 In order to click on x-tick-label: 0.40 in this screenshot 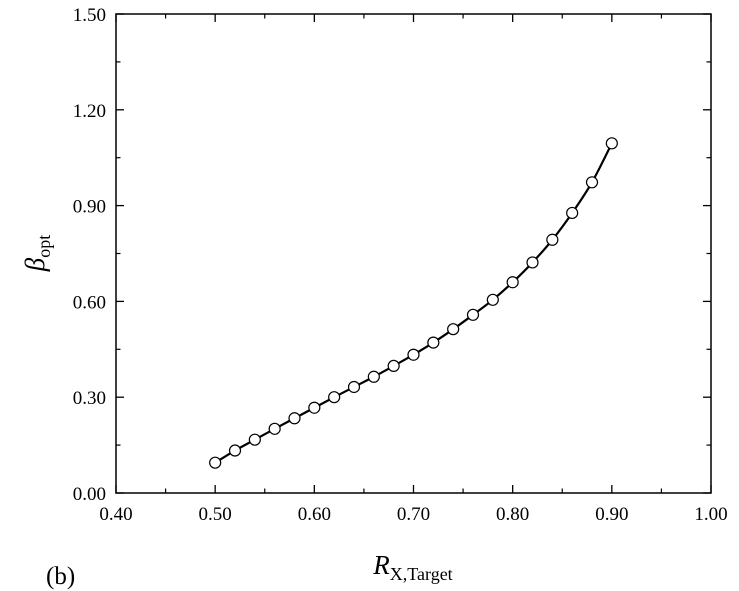, I will do `click(115, 514)`.